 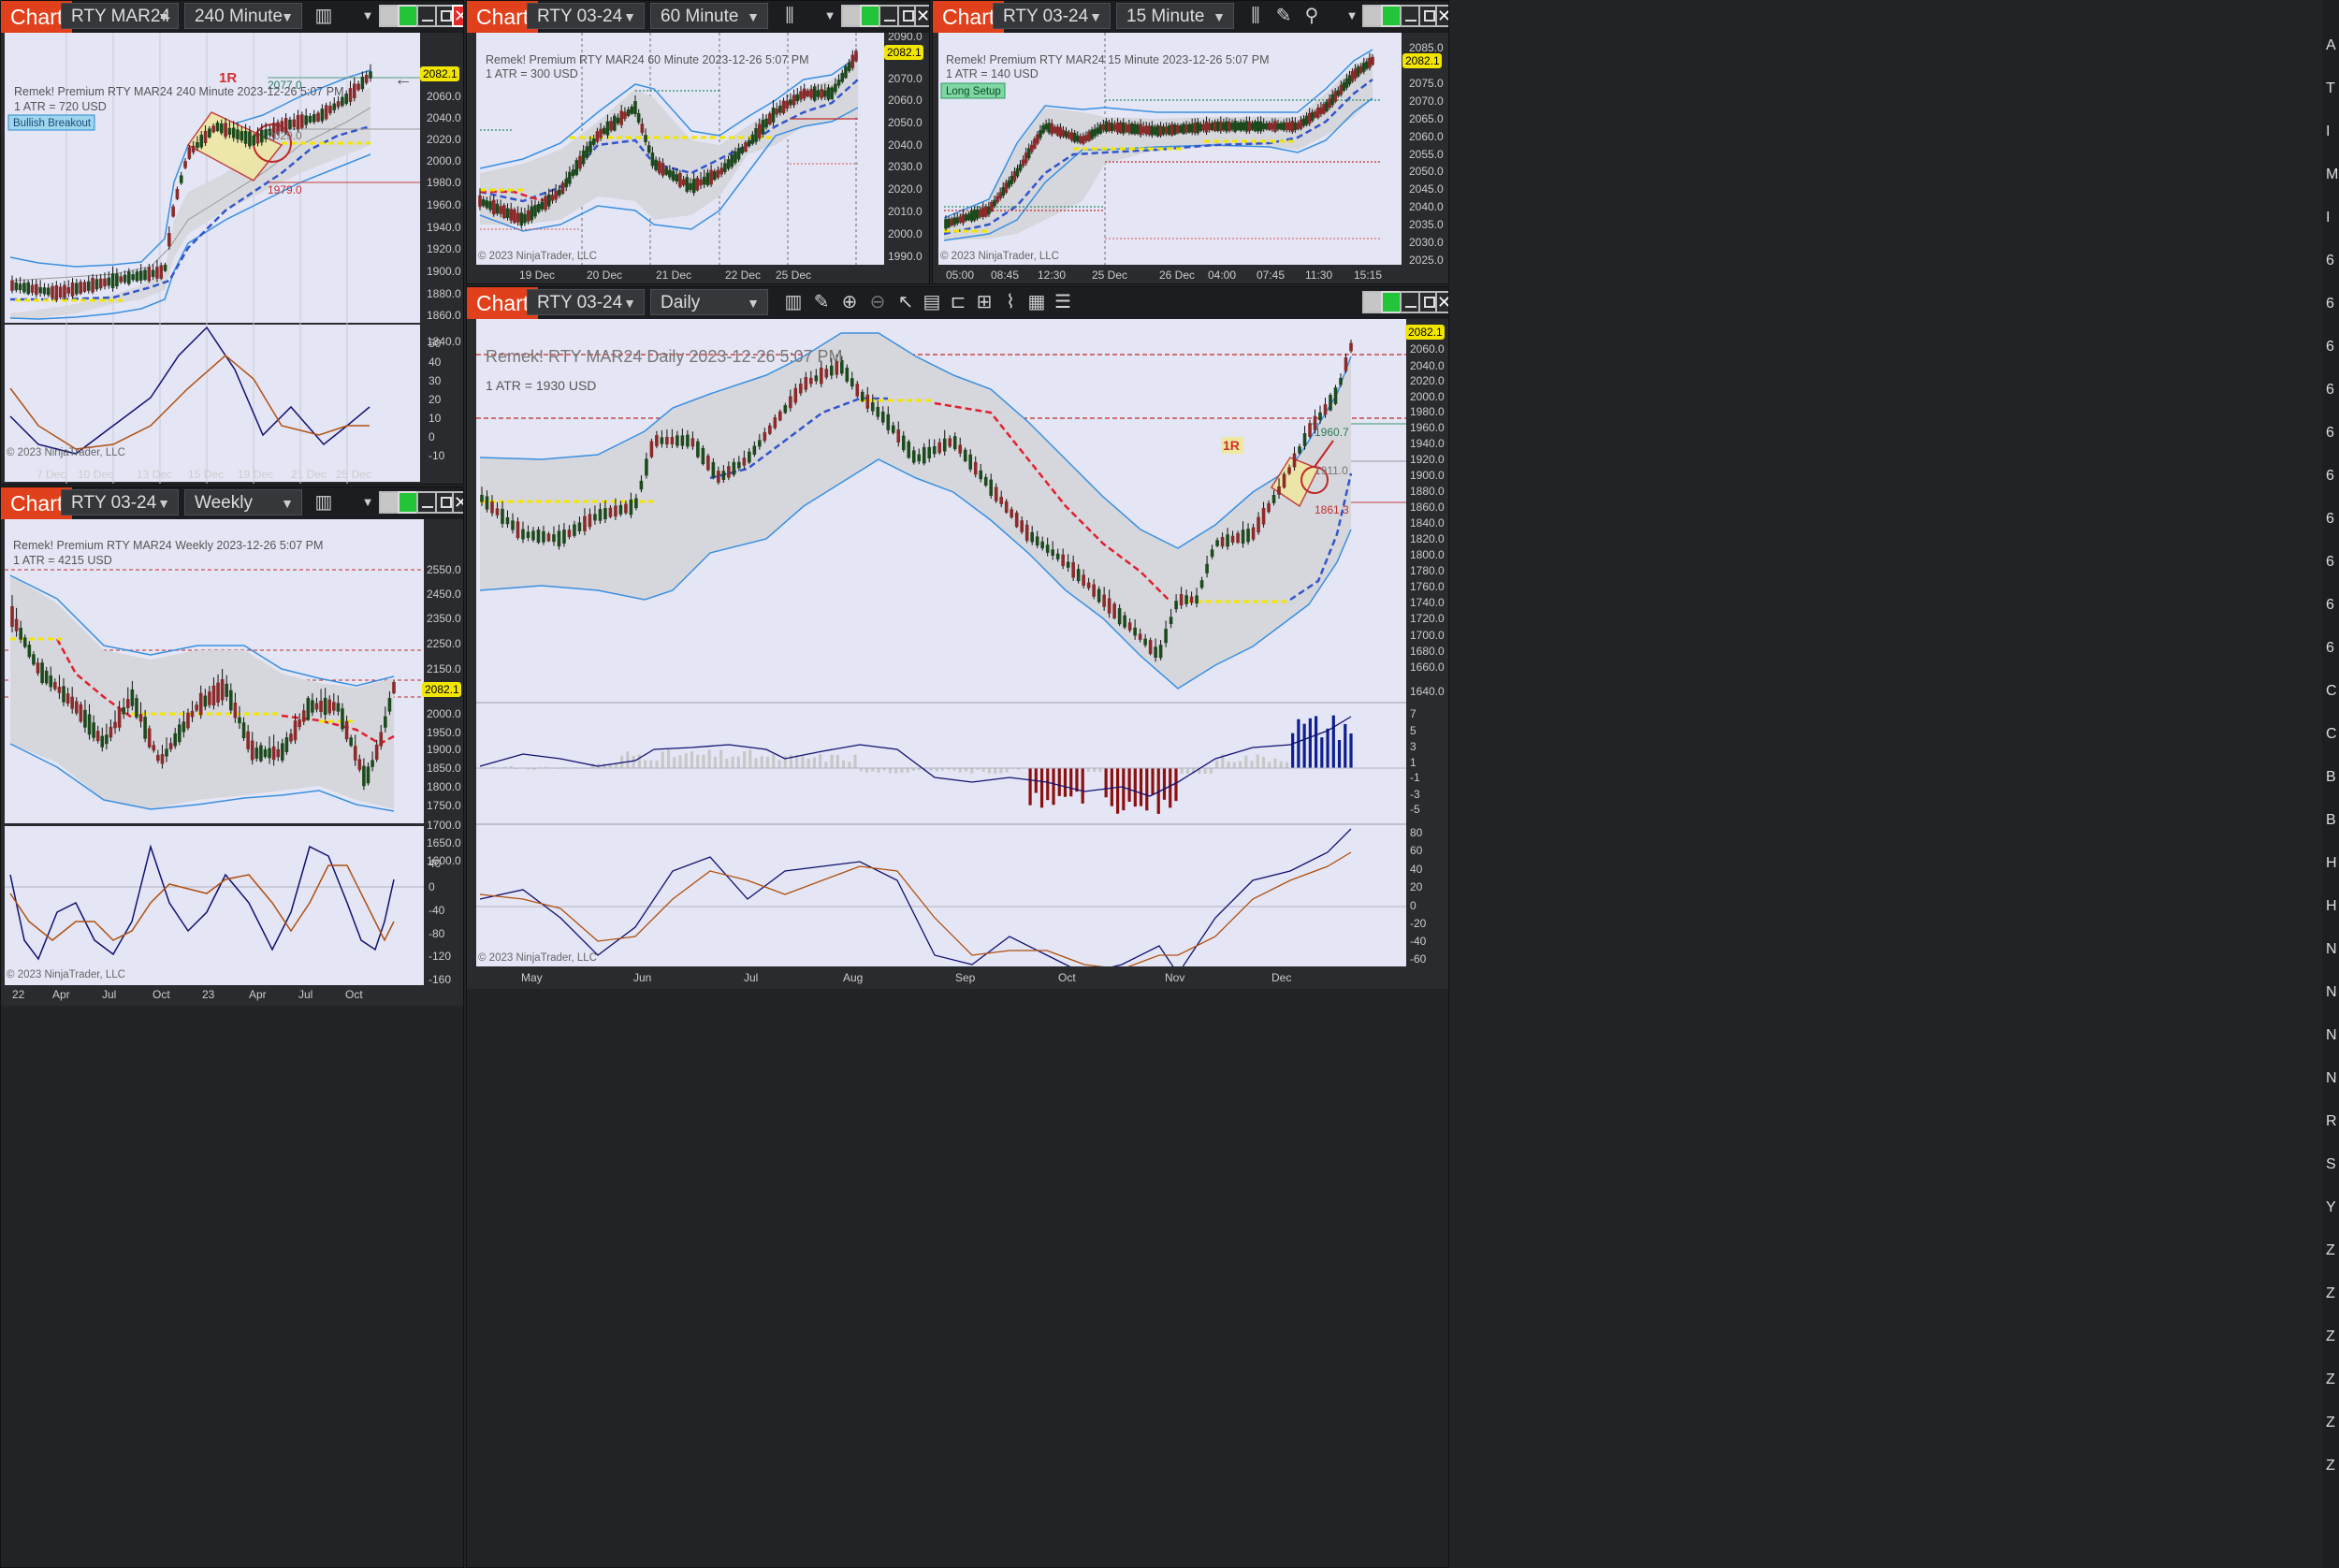 I want to click on interval-selector: Daily ▼, so click(x=709, y=302).